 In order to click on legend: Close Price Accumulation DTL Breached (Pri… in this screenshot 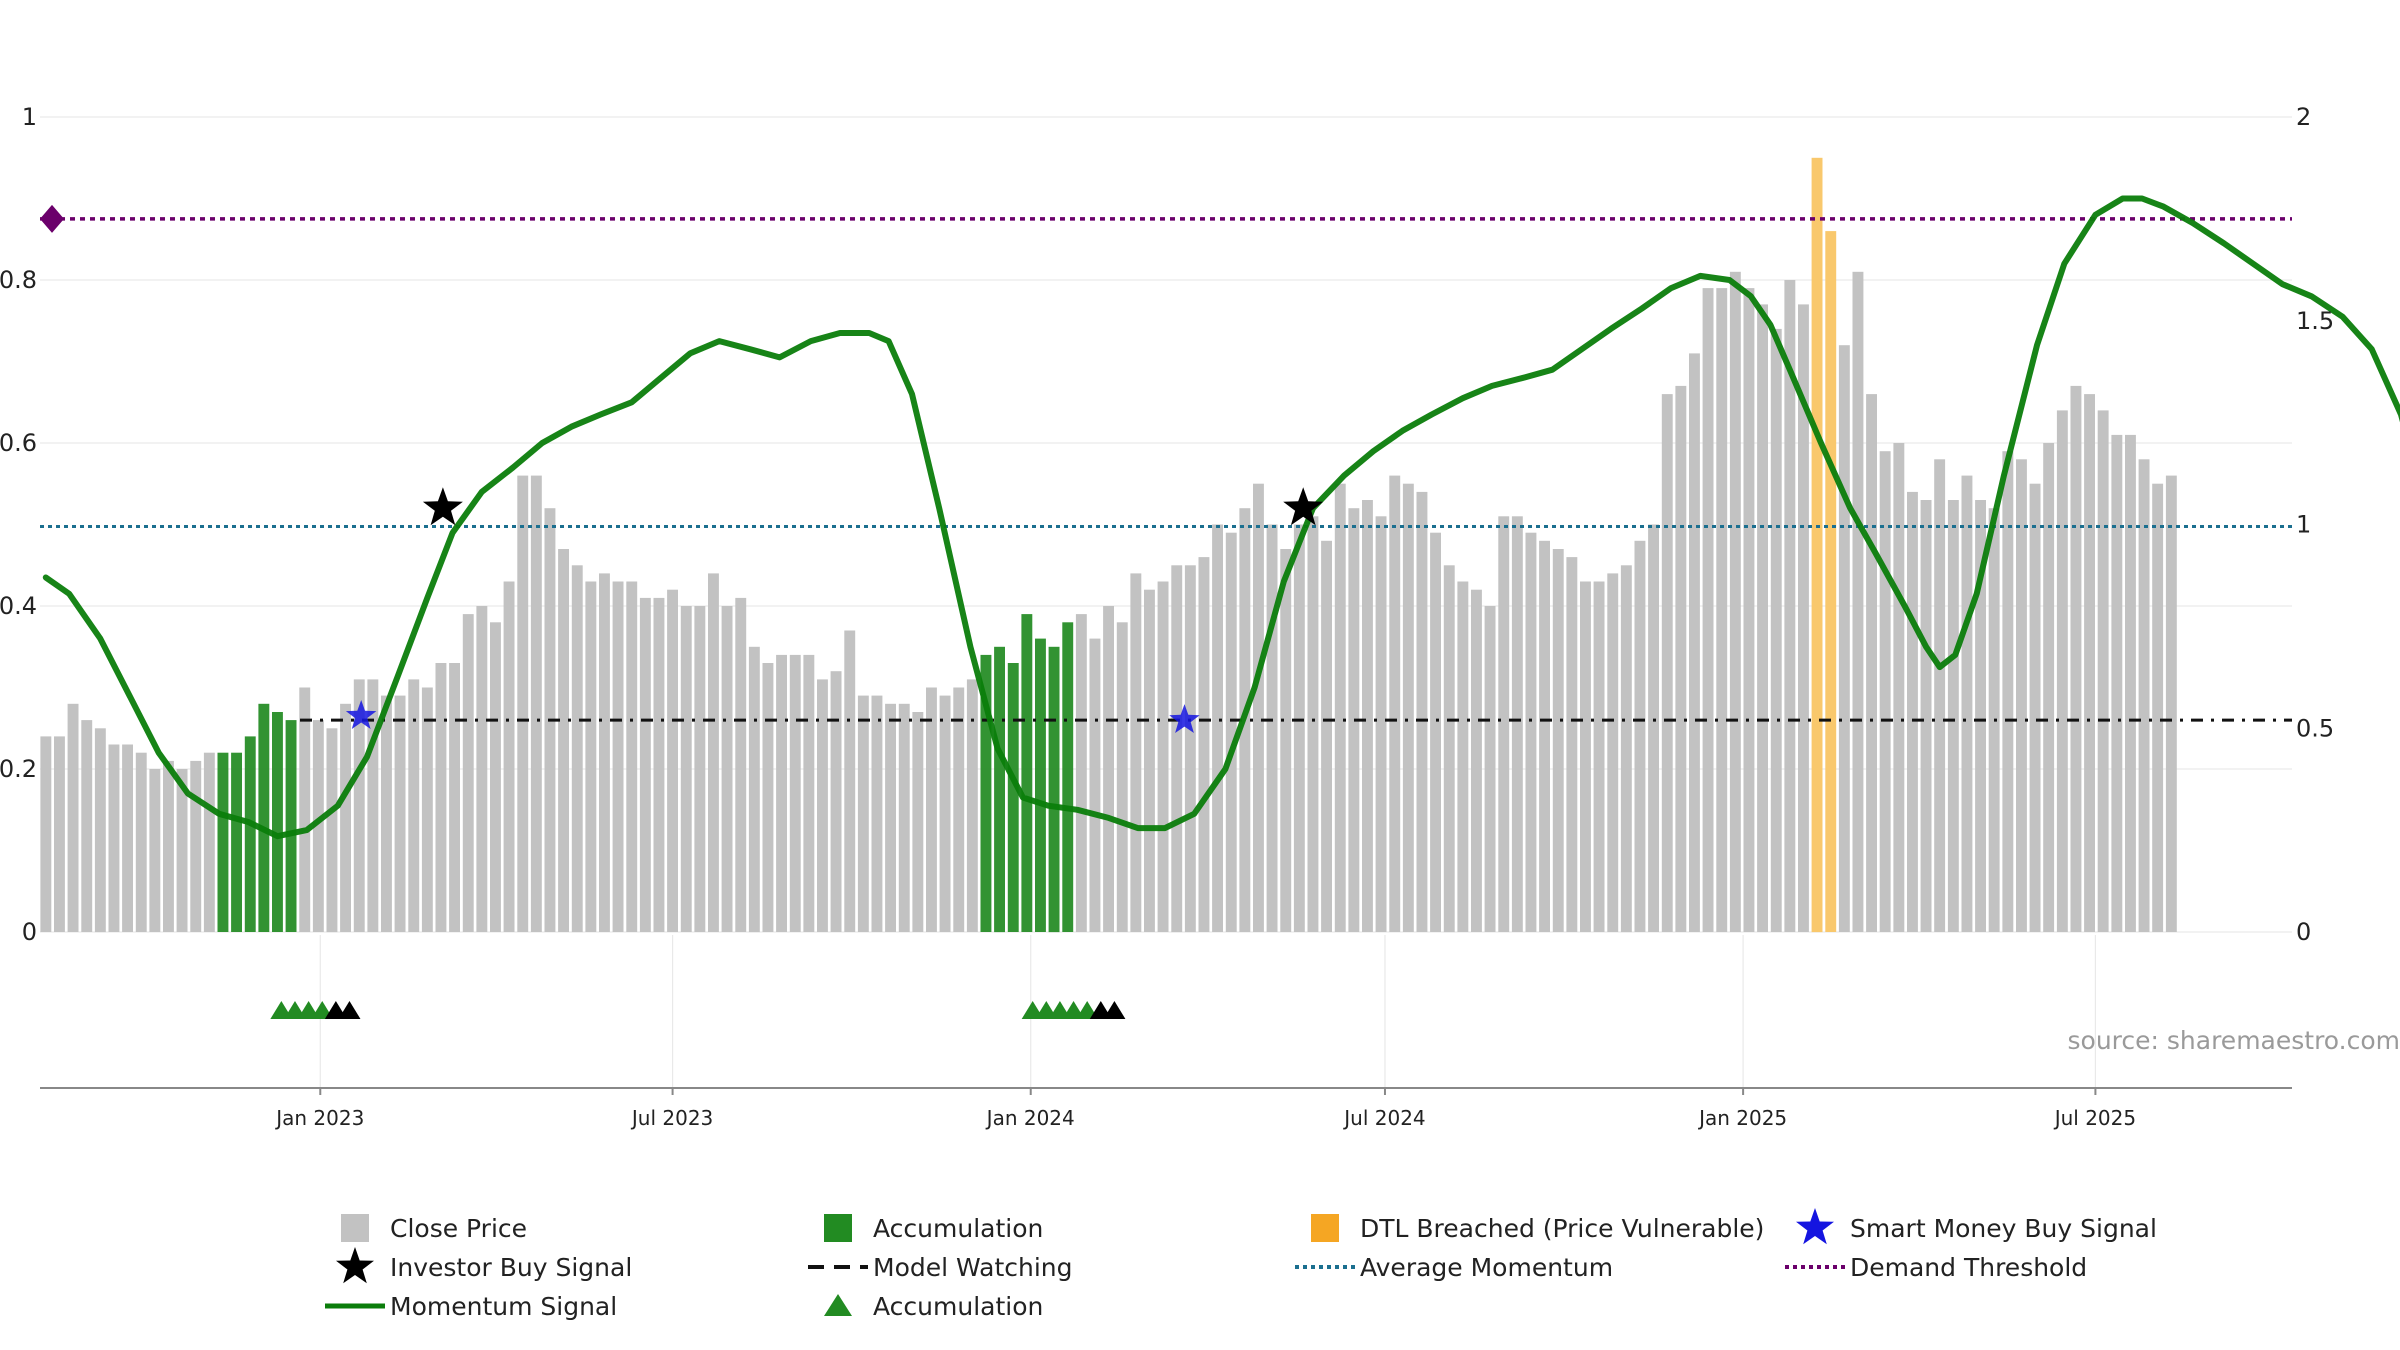, I will do `click(1241, 1264)`.